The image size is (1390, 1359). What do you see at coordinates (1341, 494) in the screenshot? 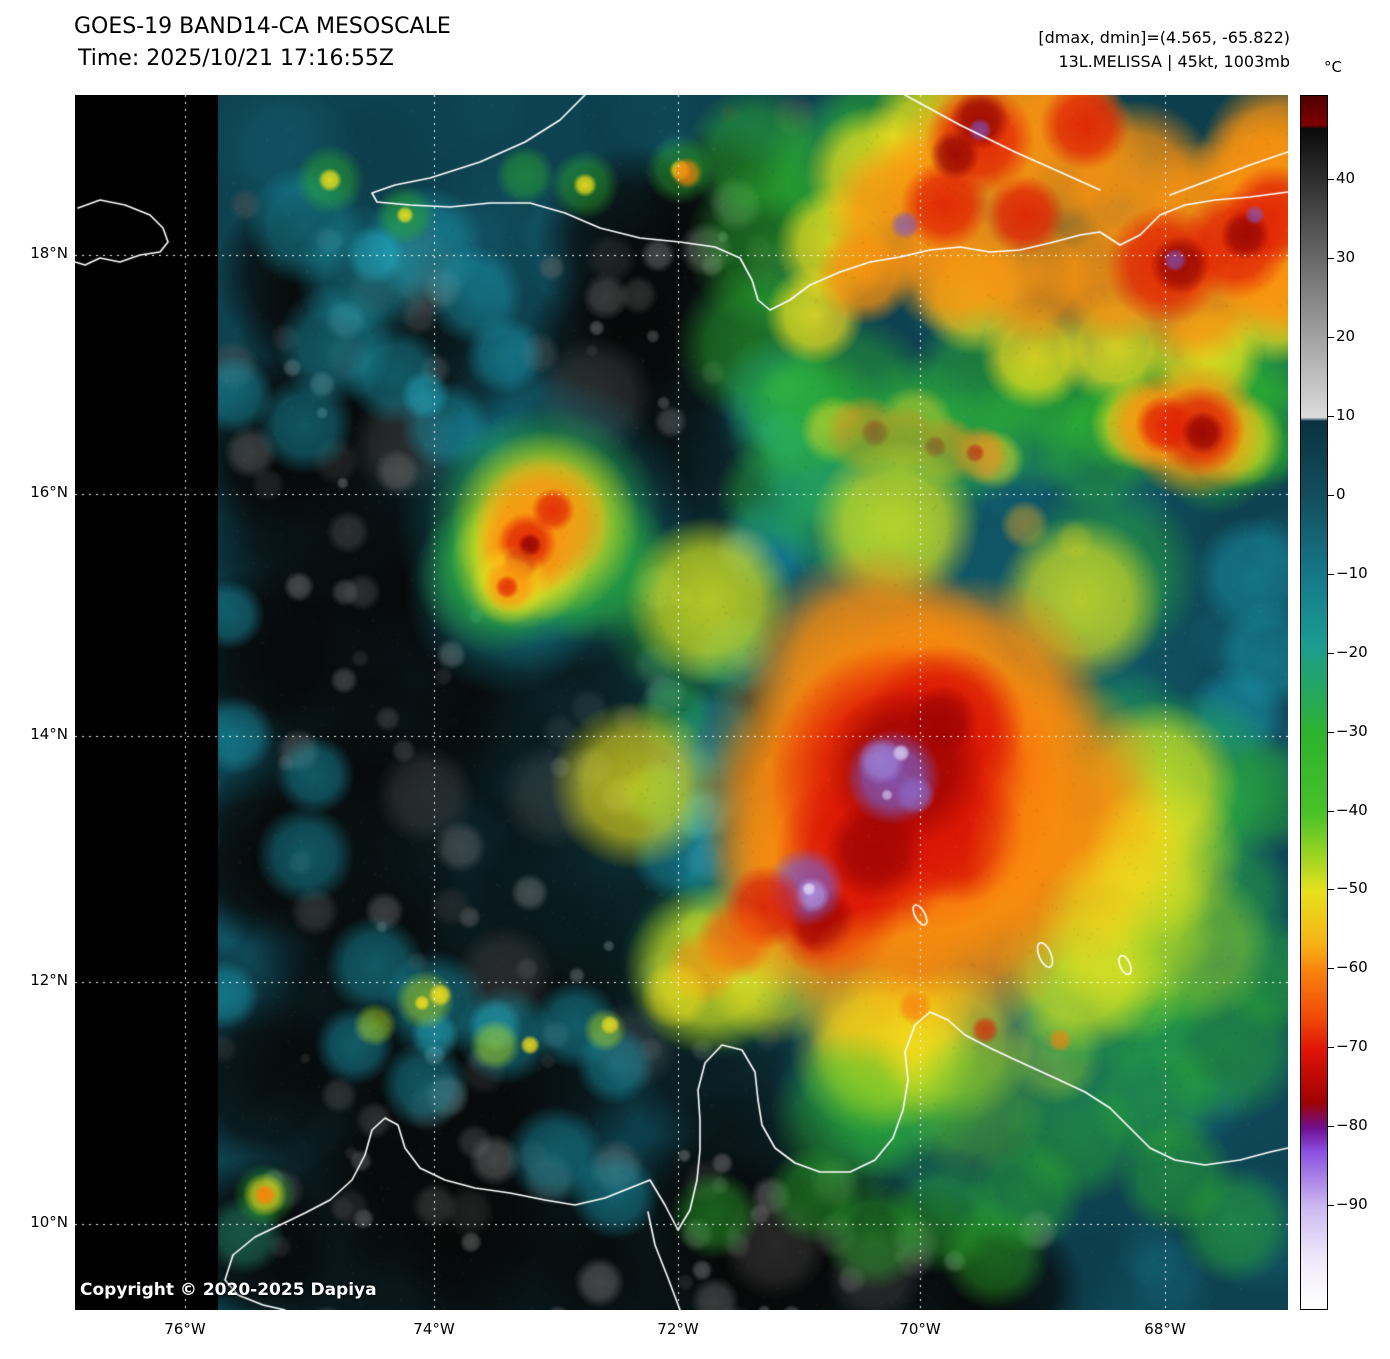
I see `colorbar-tick-label: 0` at bounding box center [1341, 494].